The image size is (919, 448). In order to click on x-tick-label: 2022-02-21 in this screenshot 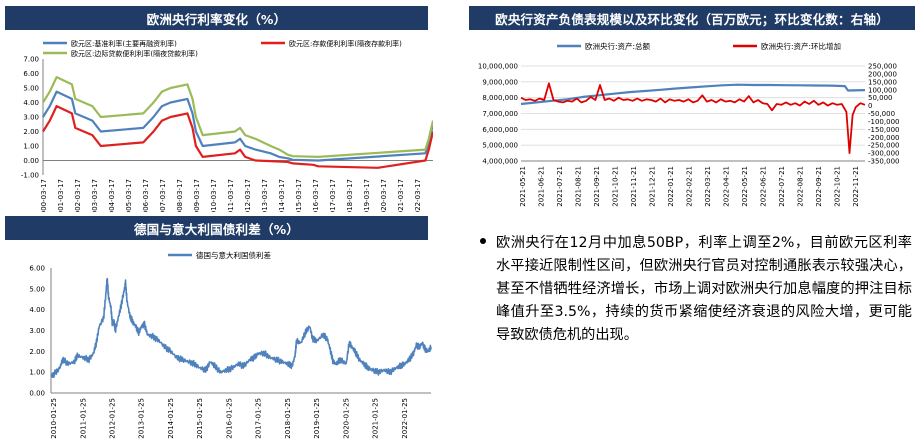, I will do `click(689, 186)`.